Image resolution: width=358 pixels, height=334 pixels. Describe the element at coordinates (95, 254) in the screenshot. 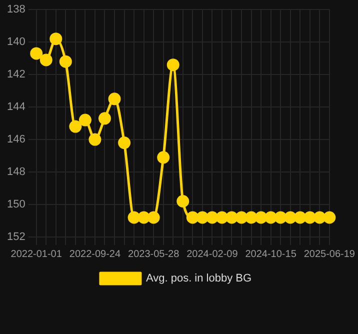

I see `x-tick-label: 2022-09-24` at that location.